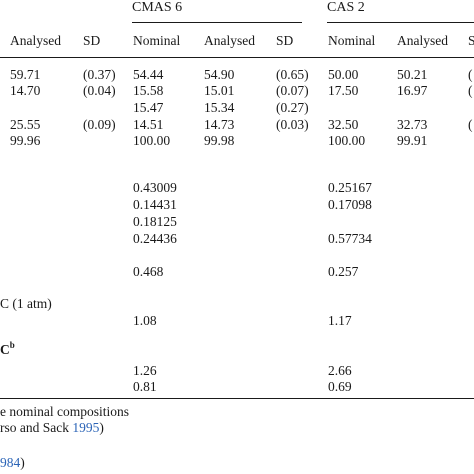 The image size is (474, 474). I want to click on cell-fraction-cas2: 0.25167, so click(350, 187).